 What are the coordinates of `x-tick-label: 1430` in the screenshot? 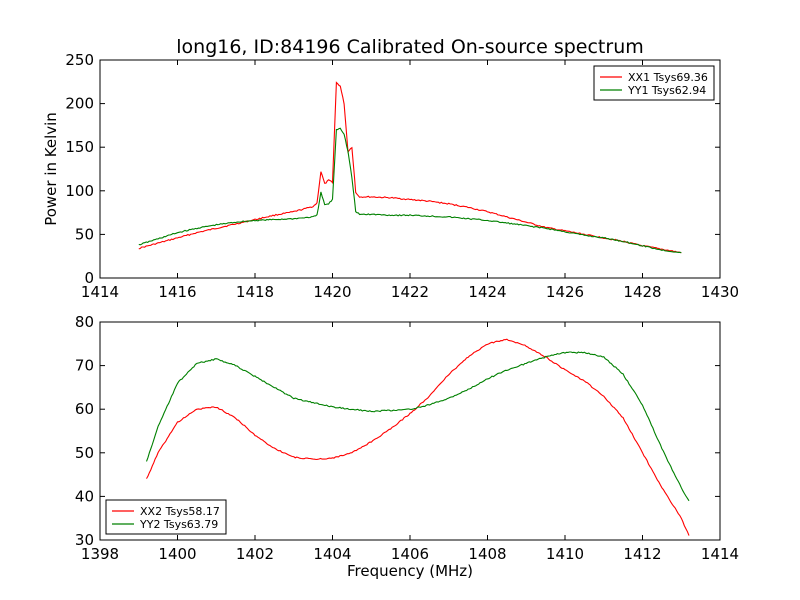 It's located at (720, 292).